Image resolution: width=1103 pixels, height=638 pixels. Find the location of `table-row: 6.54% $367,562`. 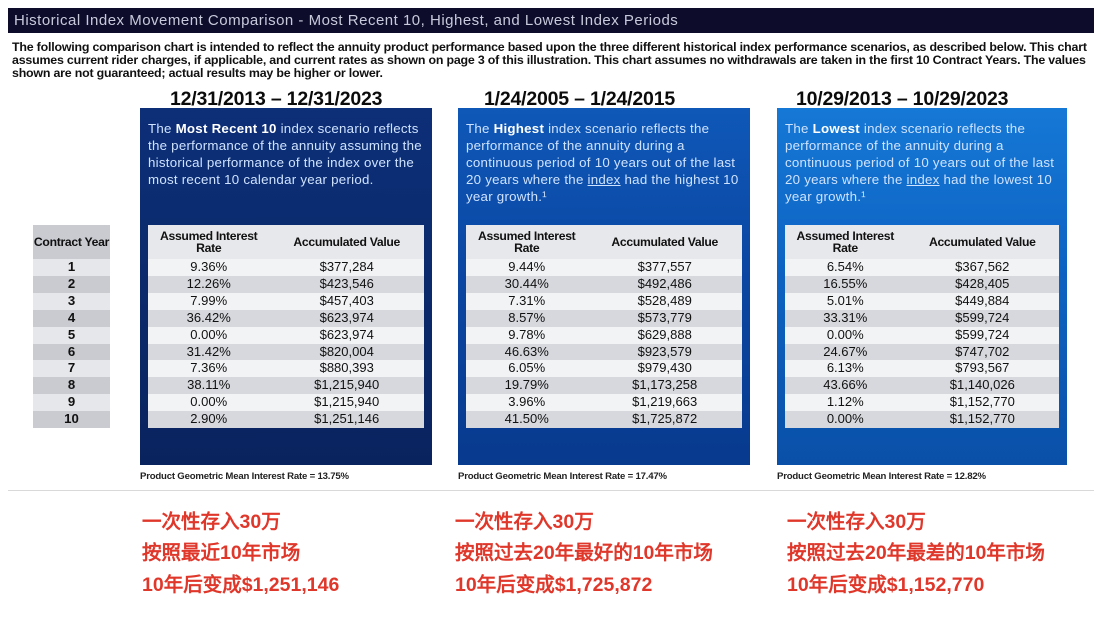

table-row: 6.54% $367,562 is located at coordinates (922, 267).